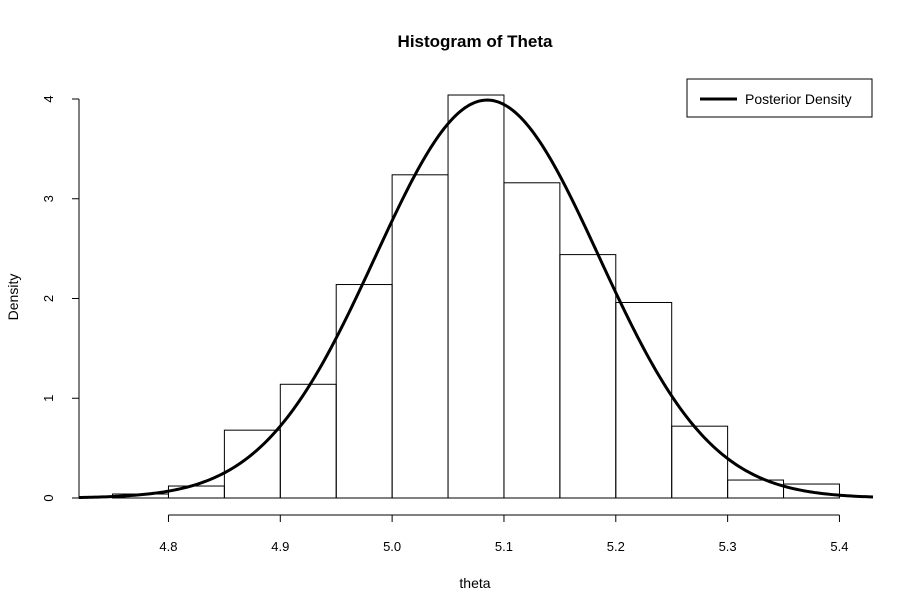 Image resolution: width=913 pixels, height=613 pixels. I want to click on x-tick-label: 5.0, so click(392, 546).